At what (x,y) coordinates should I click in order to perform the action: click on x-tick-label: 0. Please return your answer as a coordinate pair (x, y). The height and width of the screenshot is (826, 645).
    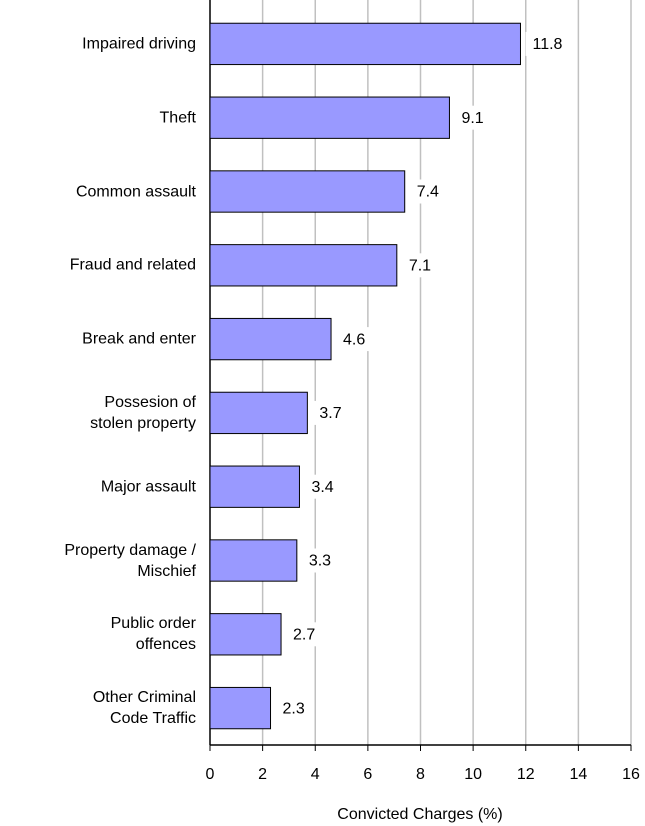
    Looking at the image, I should click on (210, 774).